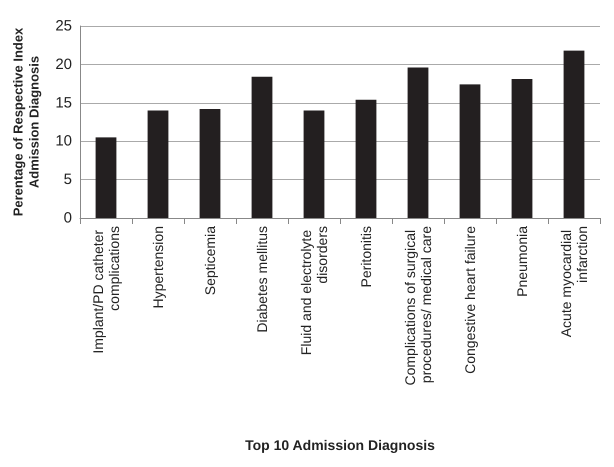 This screenshot has width=614, height=467. Describe the element at coordinates (366, 257) in the screenshot. I see `x-tick-label: Peritonitis` at that location.